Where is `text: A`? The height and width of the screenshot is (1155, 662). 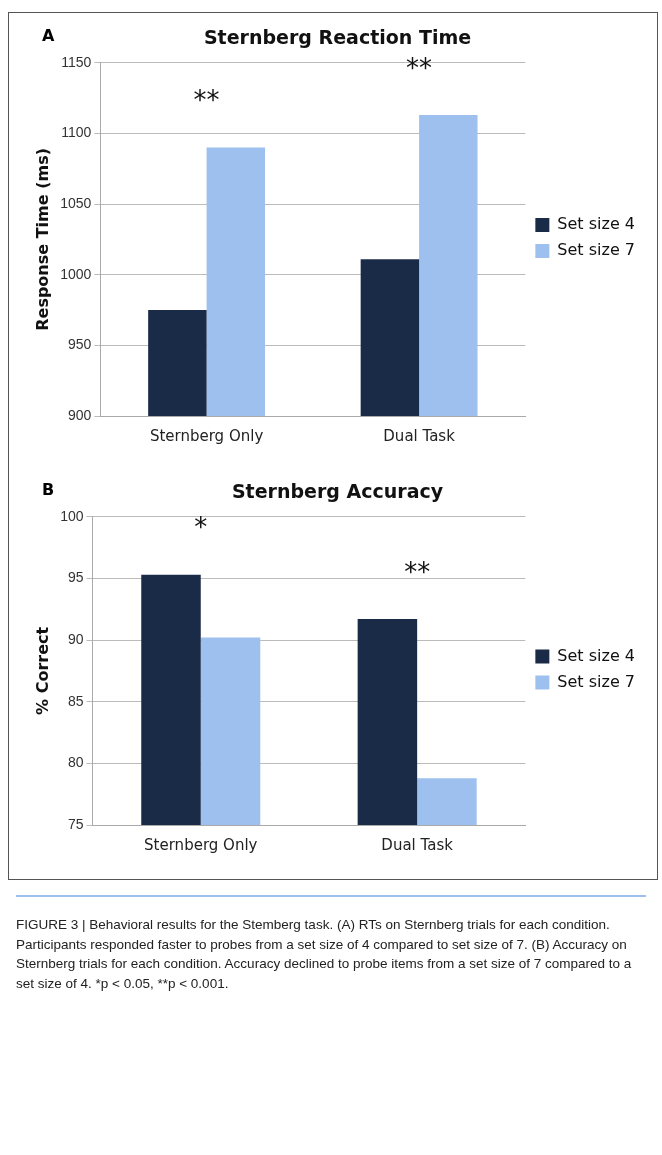 text: A is located at coordinates (48, 35).